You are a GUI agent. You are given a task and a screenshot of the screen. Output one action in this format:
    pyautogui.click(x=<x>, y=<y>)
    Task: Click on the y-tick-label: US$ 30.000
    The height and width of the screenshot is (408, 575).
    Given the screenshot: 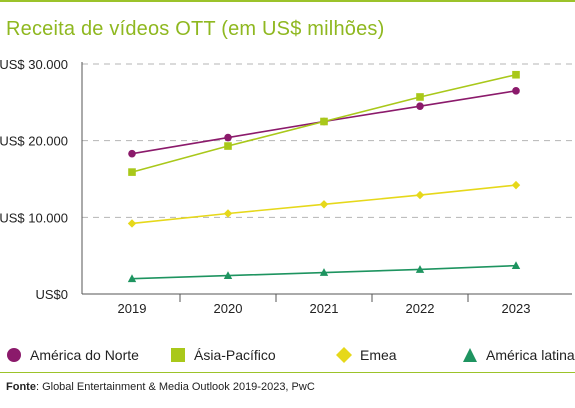 What is the action you would take?
    pyautogui.click(x=34, y=64)
    